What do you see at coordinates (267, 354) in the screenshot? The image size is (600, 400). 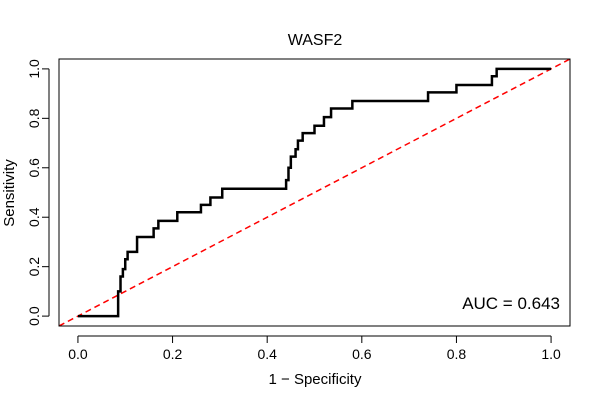 I see `x-tick-label: 0.4` at bounding box center [267, 354].